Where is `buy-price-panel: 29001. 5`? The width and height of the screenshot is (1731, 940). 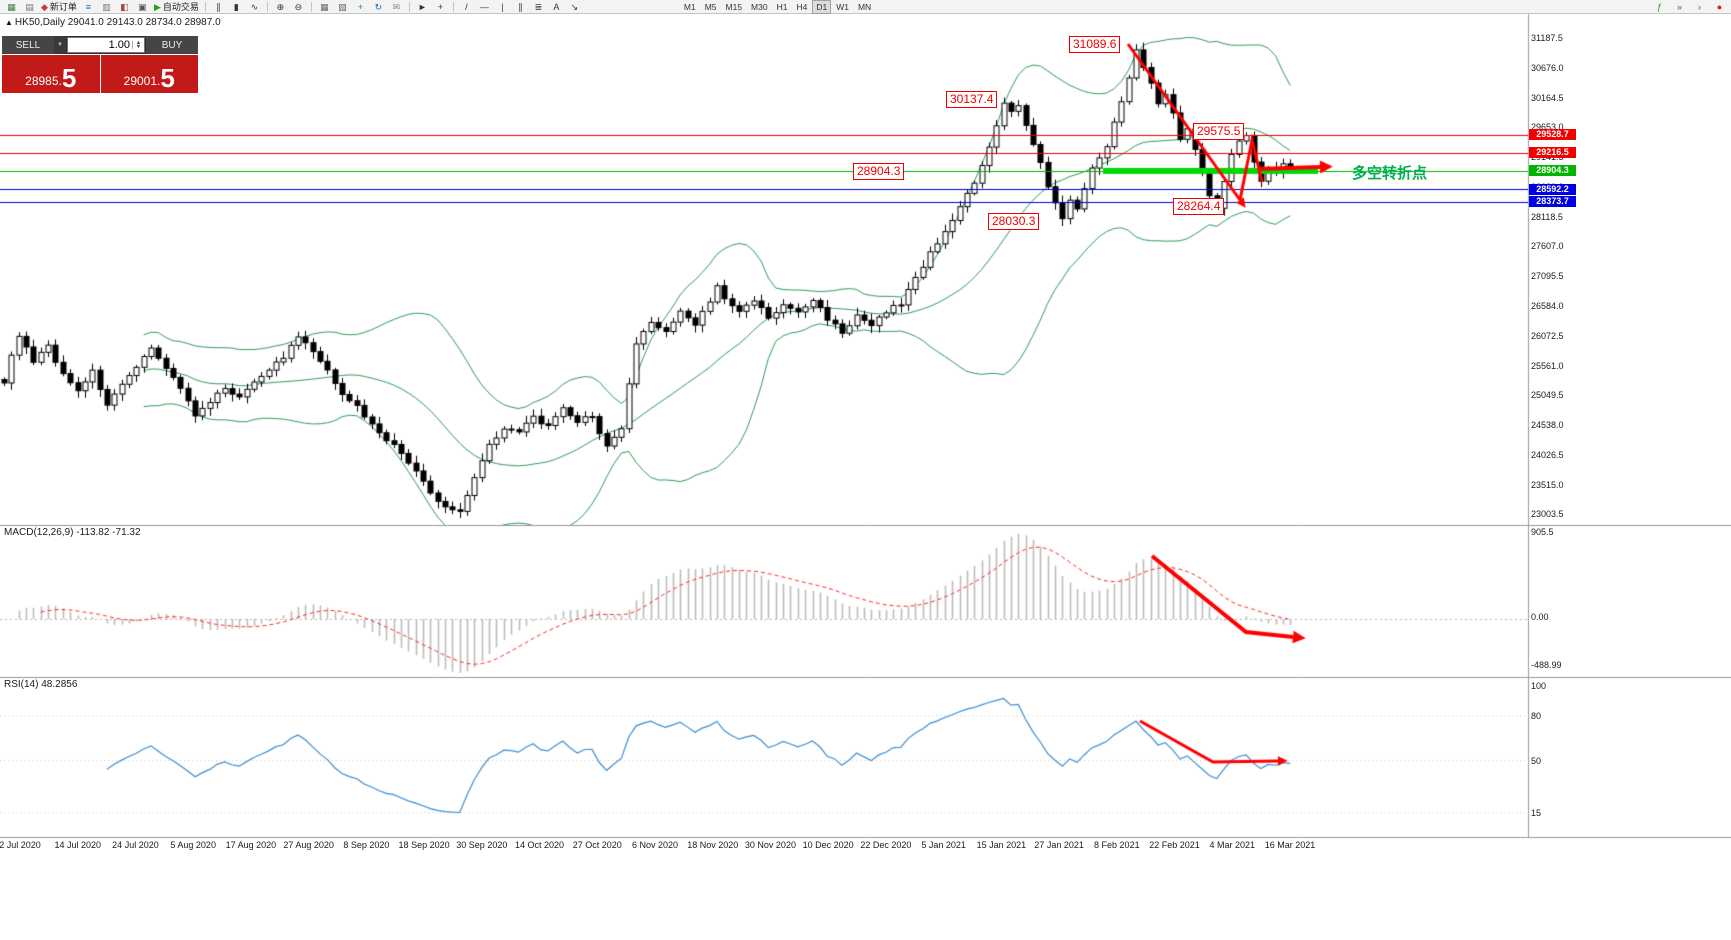
buy-price-panel: 29001. 5 is located at coordinates (149, 74).